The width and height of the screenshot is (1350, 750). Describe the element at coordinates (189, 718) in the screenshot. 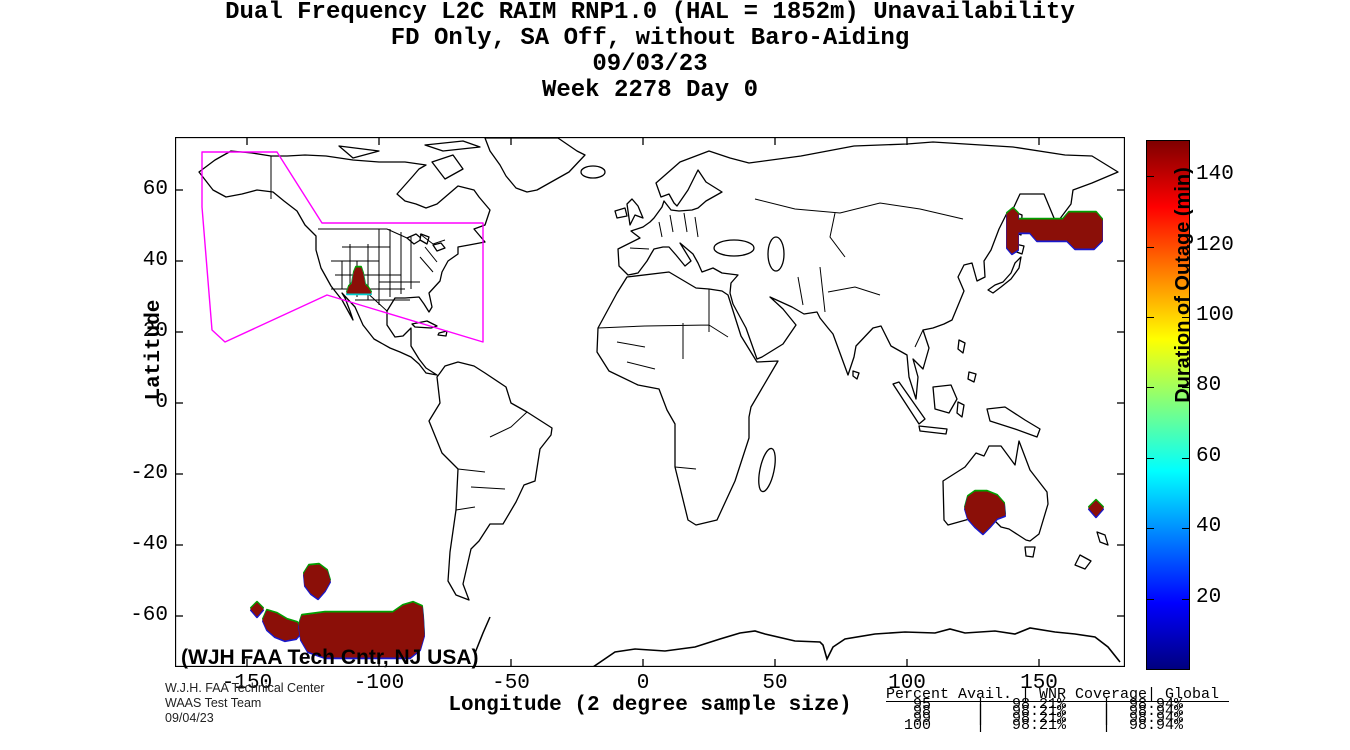

I see `footer-line-3: 09/04/23` at that location.